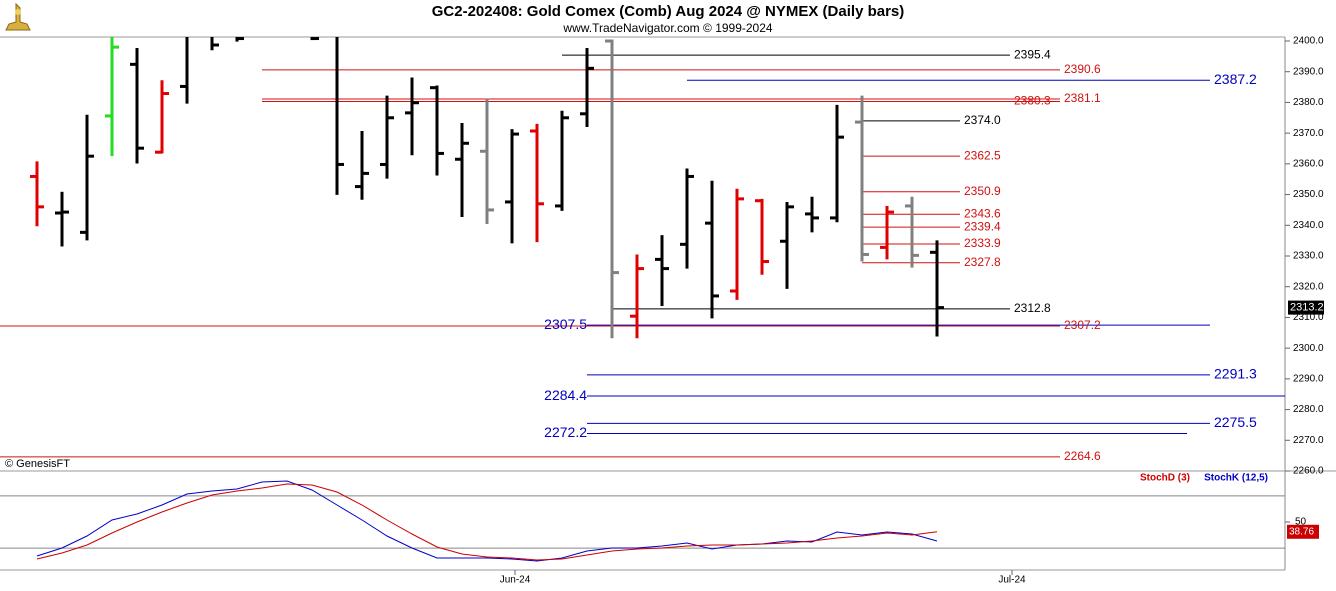 The width and height of the screenshot is (1336, 591). What do you see at coordinates (1032, 308) in the screenshot?
I see `level-label: 2312.8` at bounding box center [1032, 308].